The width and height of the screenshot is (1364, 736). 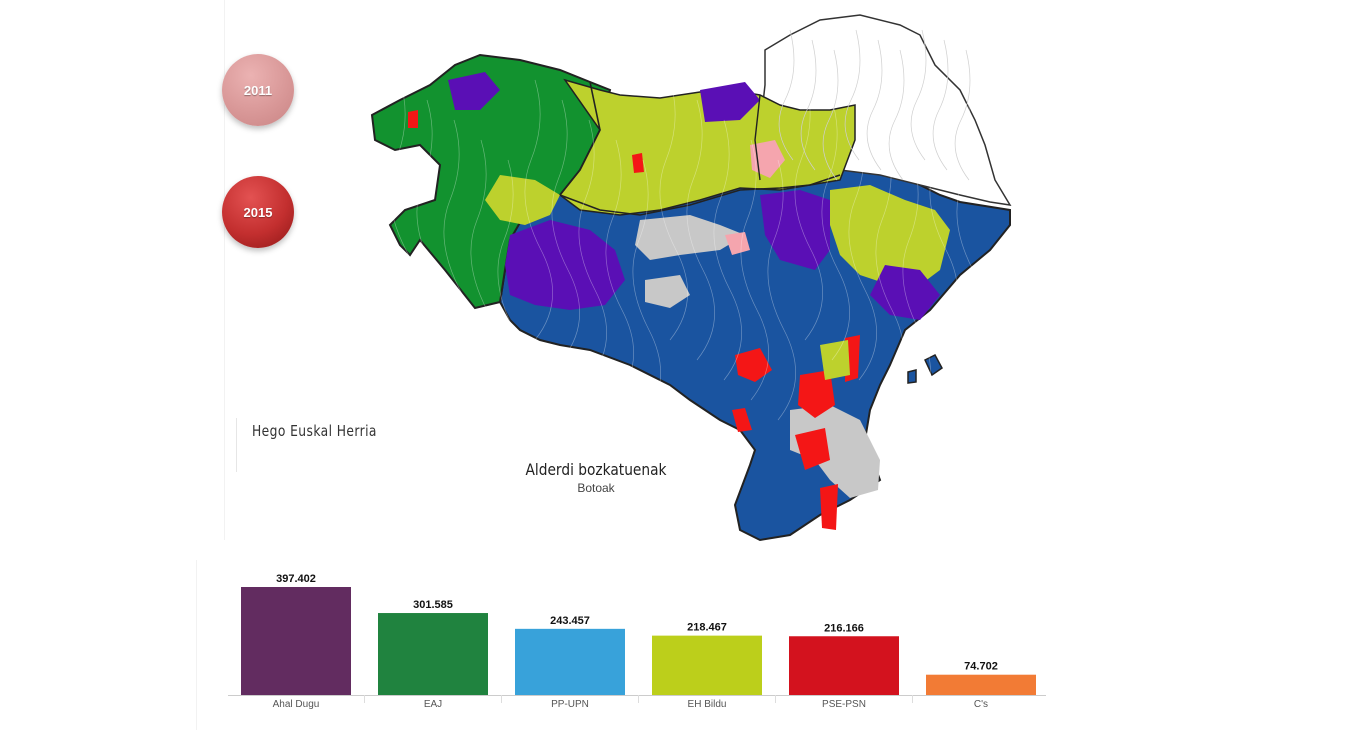 What do you see at coordinates (844, 628) in the screenshot?
I see `bar-value-label: 216.166` at bounding box center [844, 628].